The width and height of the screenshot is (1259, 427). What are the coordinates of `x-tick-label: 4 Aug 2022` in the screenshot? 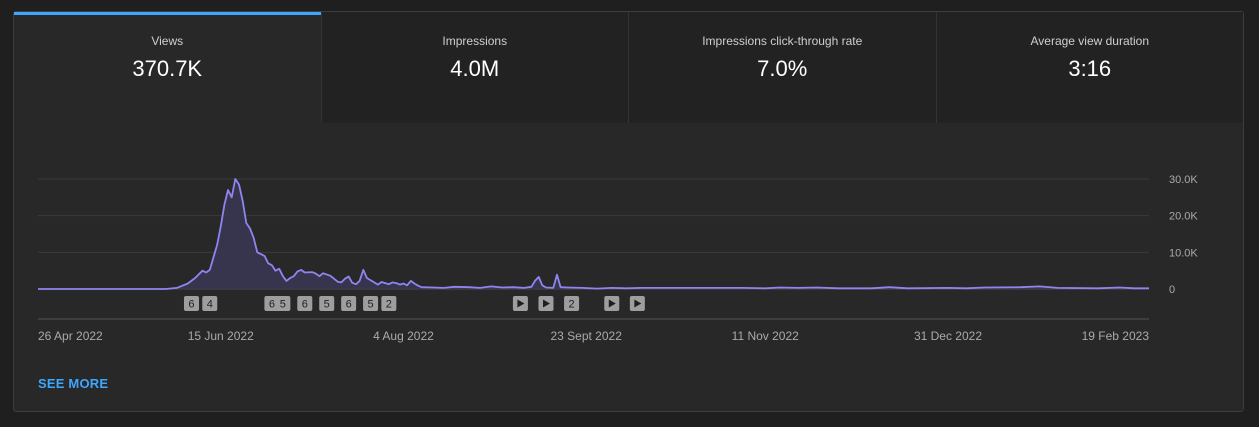 It's located at (403, 336).